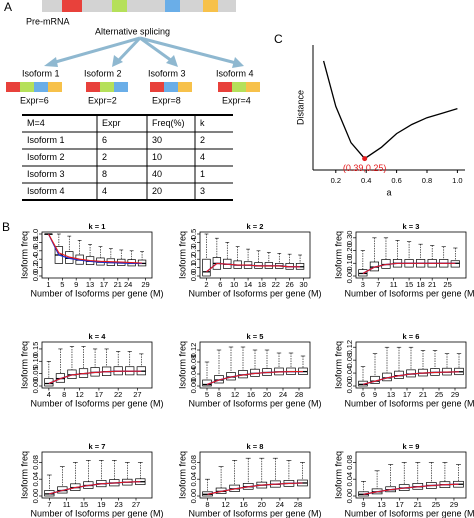  What do you see at coordinates (255, 226) in the screenshot?
I see `panel-title: k = 2` at bounding box center [255, 226].